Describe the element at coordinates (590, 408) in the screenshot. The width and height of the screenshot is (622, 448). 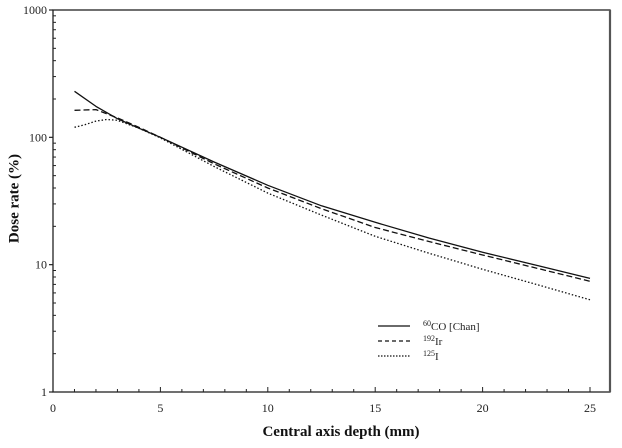
I see `x-tick-label: 25` at that location.